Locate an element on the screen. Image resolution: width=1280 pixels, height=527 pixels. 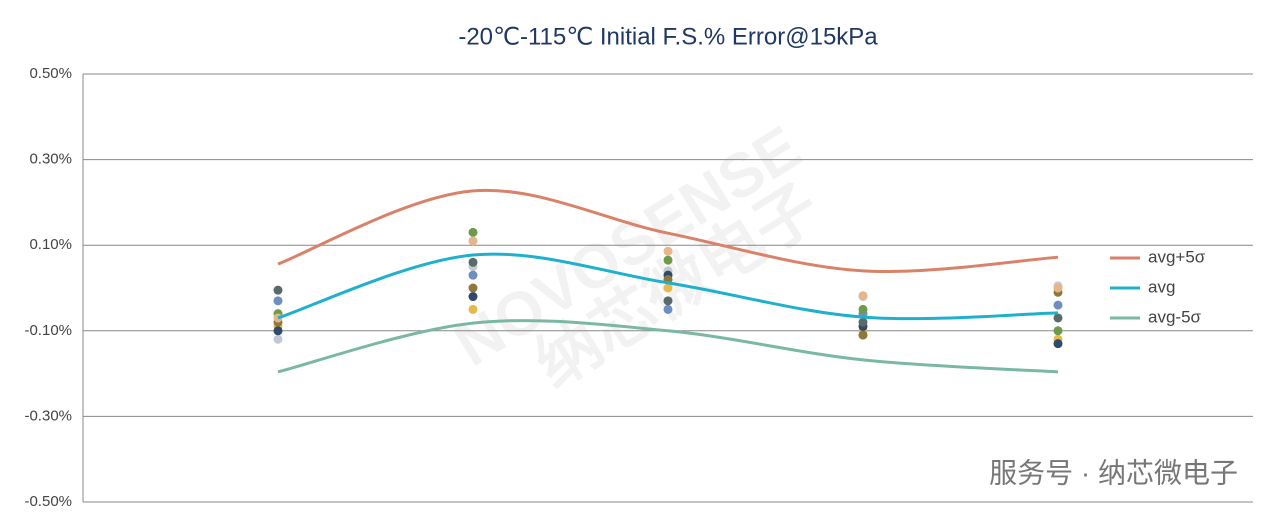
y-tick-label: 0.30% is located at coordinates (50, 159).